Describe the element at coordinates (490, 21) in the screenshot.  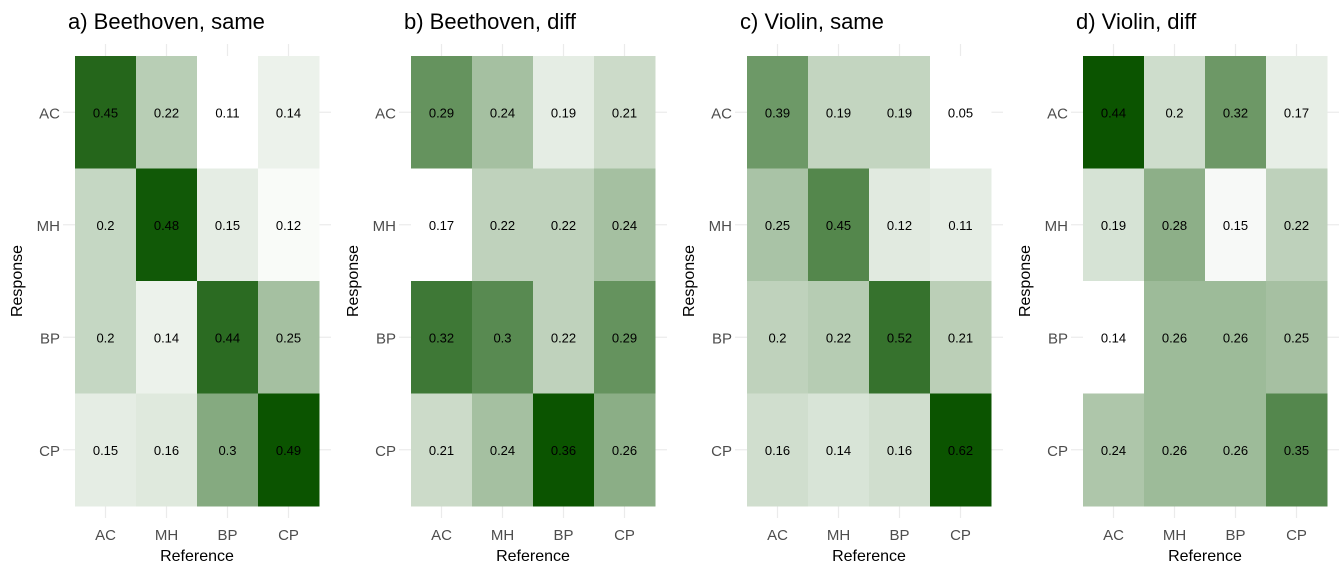
I see `panel-title: b) Beethoven, diff` at that location.